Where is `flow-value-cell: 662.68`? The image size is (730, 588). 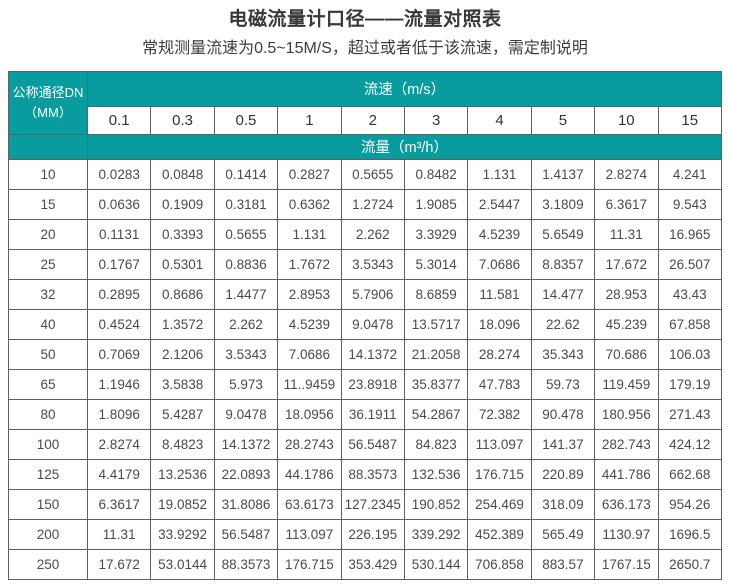
flow-value-cell: 662.68 is located at coordinates (690, 474).